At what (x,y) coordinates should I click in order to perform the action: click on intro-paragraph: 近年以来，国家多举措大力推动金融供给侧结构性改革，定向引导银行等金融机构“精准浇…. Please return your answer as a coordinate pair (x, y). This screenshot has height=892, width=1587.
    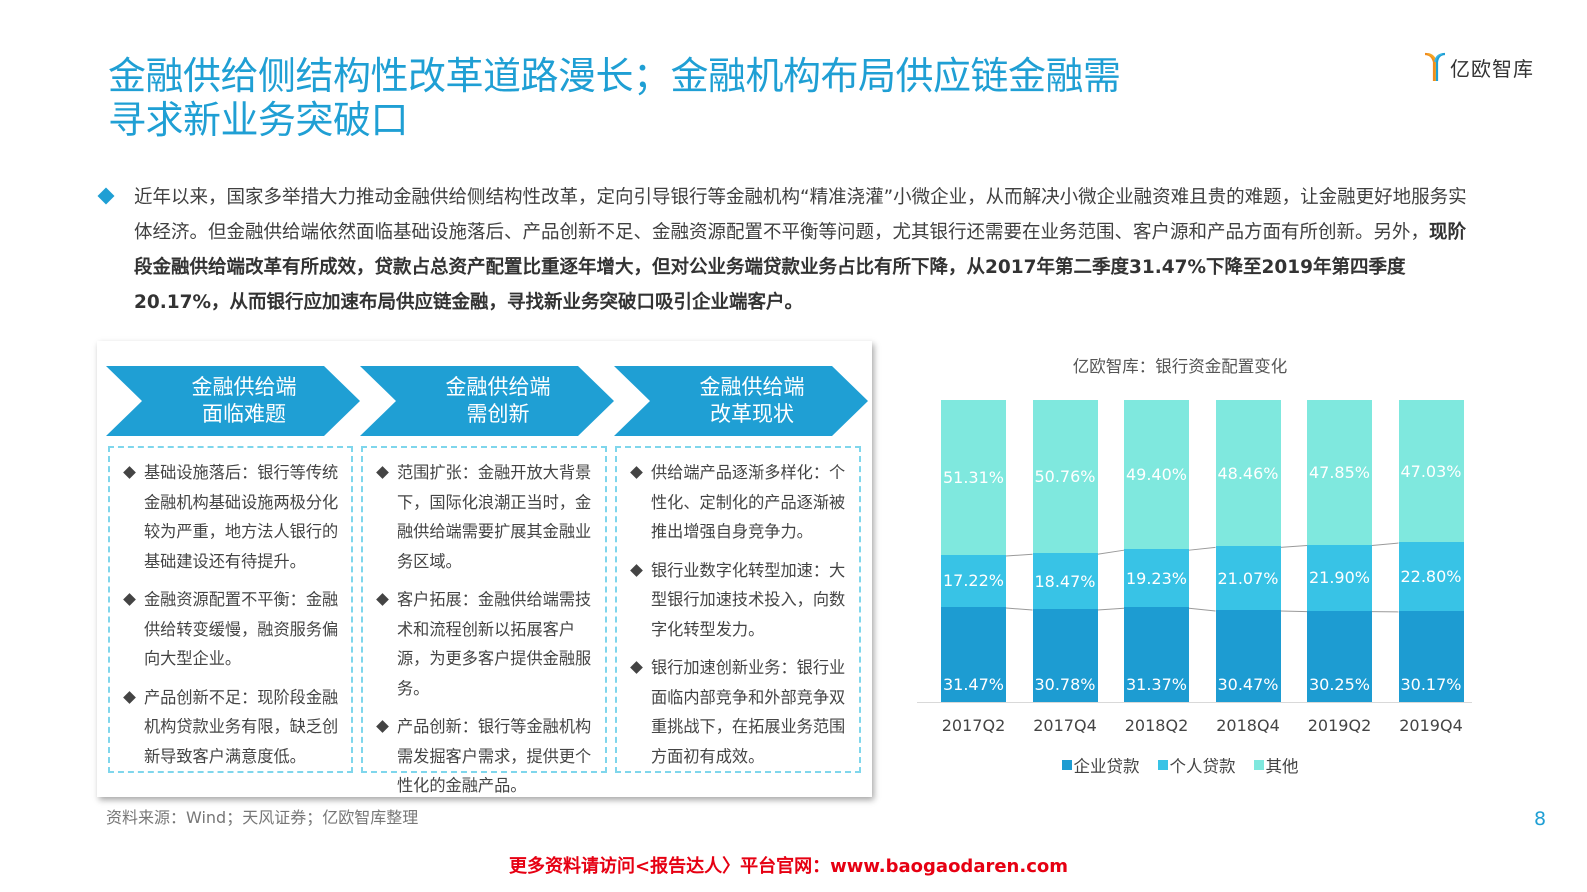
    Looking at the image, I should click on (787, 250).